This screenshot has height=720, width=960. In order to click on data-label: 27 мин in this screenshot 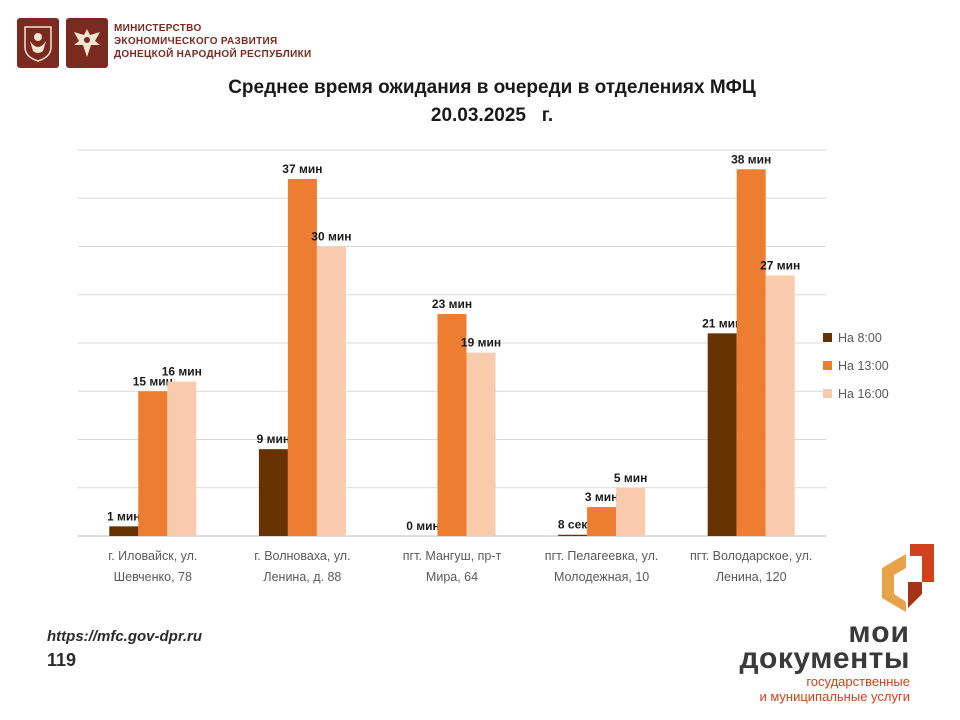, I will do `click(780, 265)`.